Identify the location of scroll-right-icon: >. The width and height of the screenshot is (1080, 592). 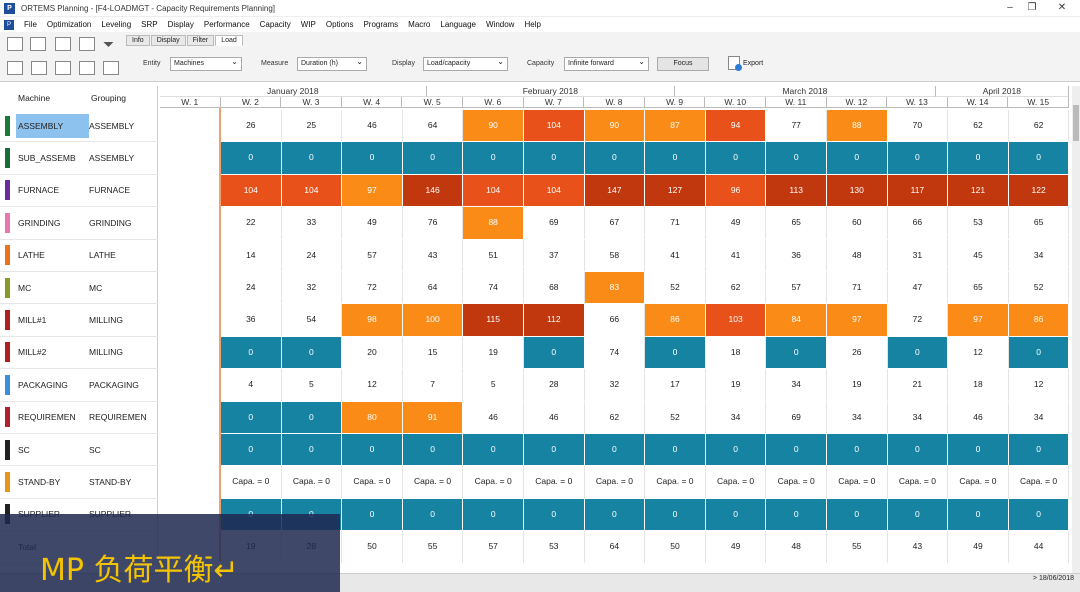
(1034, 578).